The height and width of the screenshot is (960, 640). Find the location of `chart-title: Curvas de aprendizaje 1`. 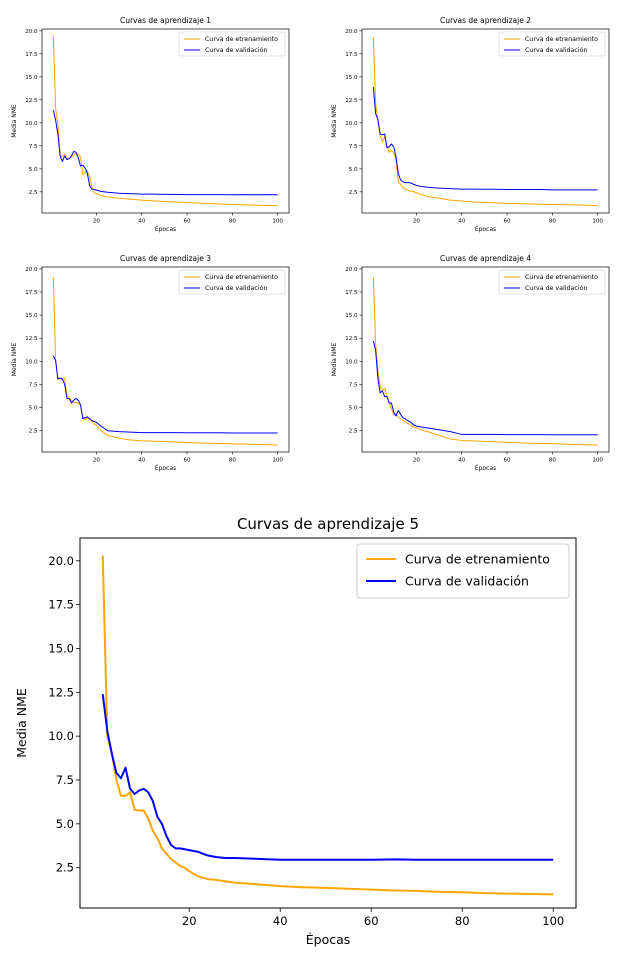

chart-title: Curvas de aprendizaje 1 is located at coordinates (165, 20).